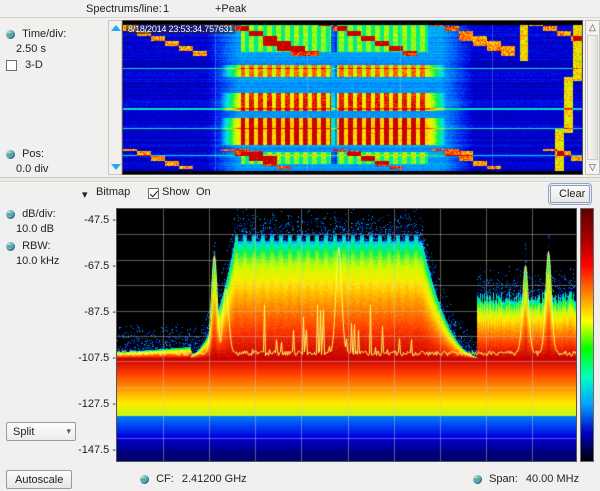 The width and height of the screenshot is (600, 491). What do you see at coordinates (214, 479) in the screenshot?
I see `center-frequency-value: 2.41200 GHz` at bounding box center [214, 479].